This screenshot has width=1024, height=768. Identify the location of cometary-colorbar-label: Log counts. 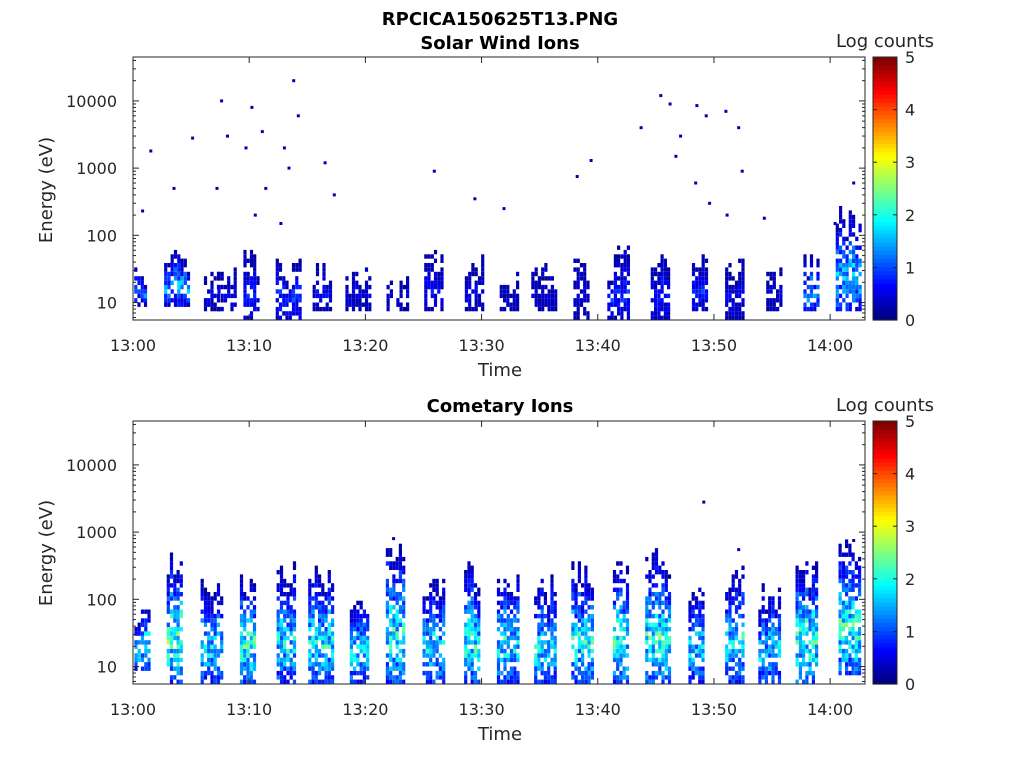
(885, 405).